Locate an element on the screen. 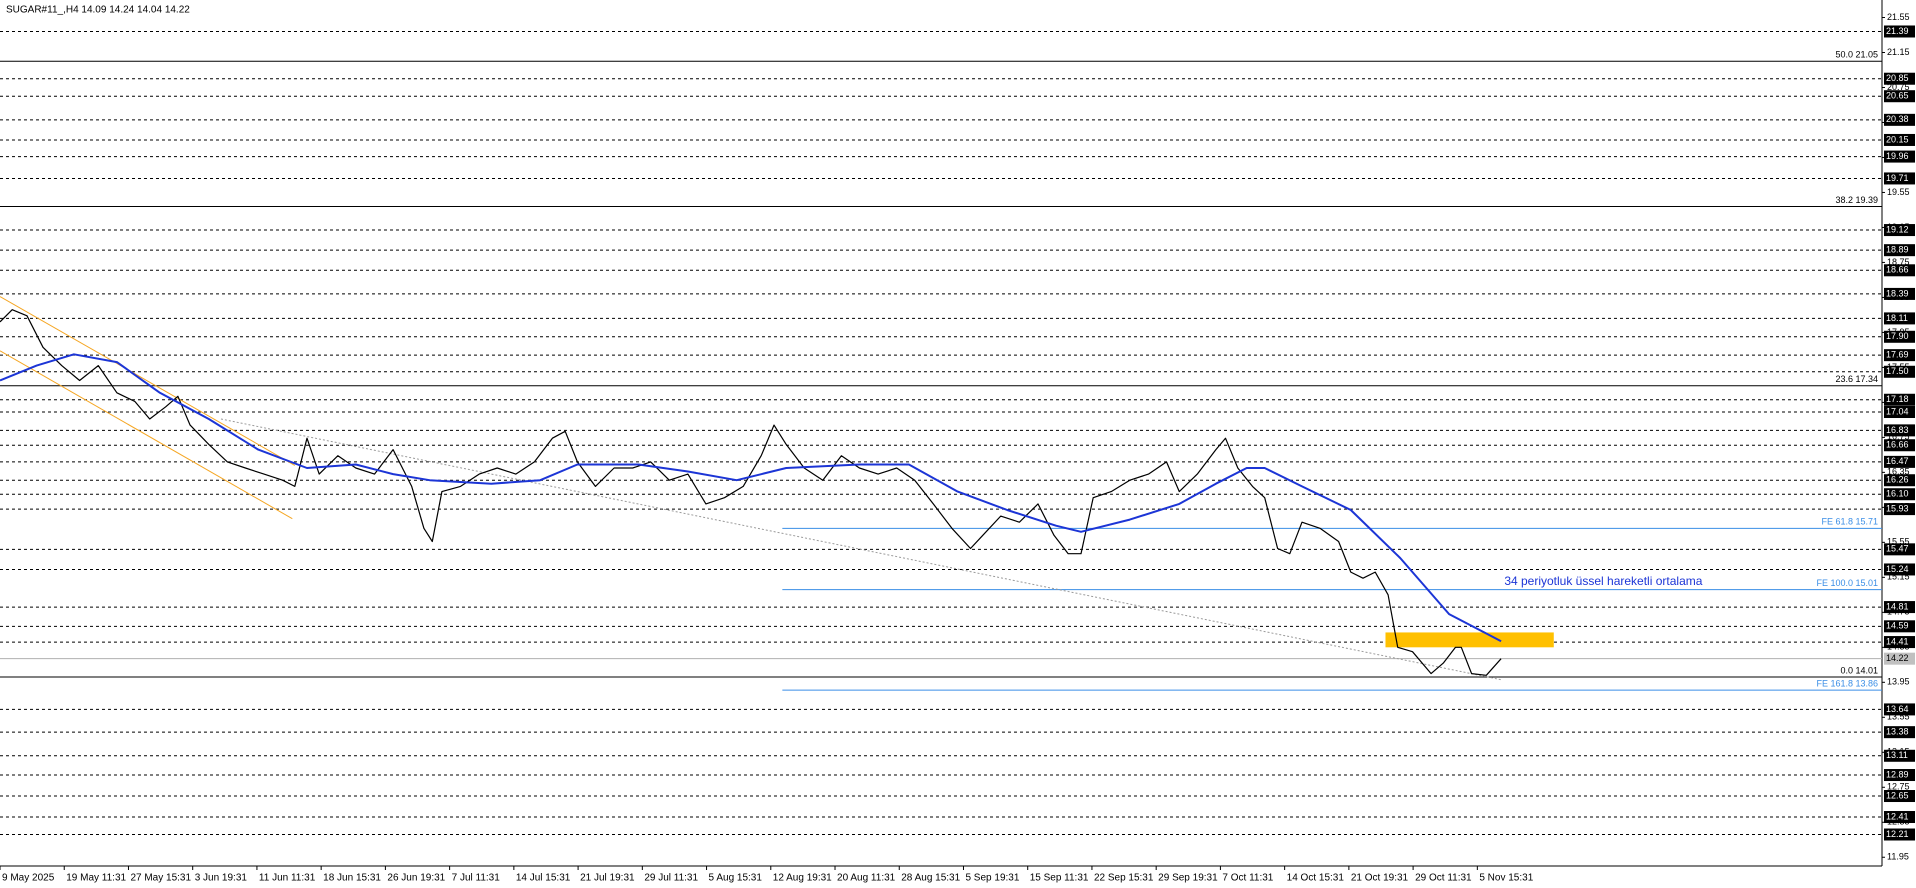  x-tick-label: 9 May 2025 is located at coordinates (28, 878).